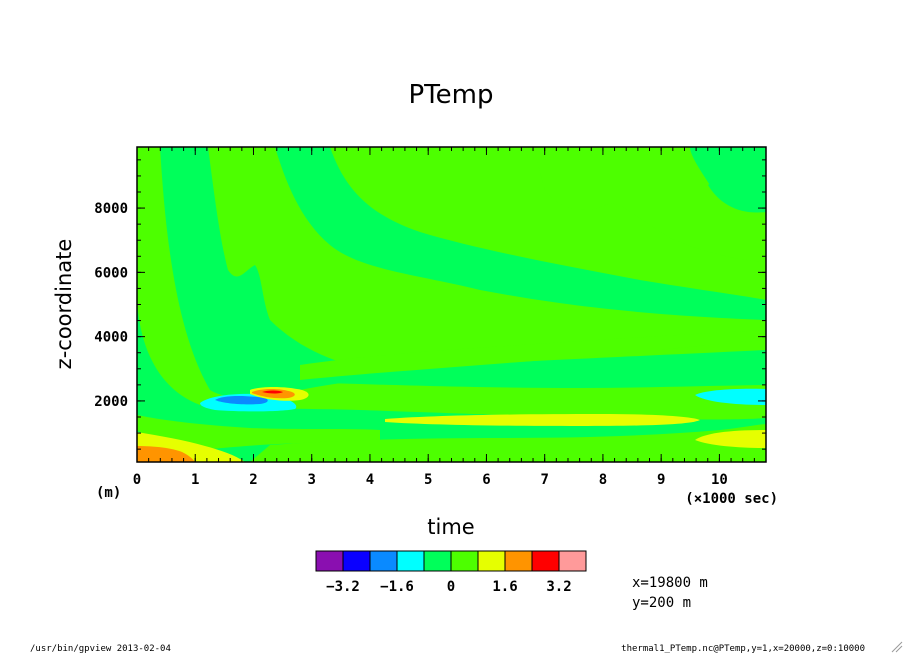 Image resolution: width=904 pixels, height=654 pixels. Describe the element at coordinates (111, 402) in the screenshot. I see `y-tick-label: 2000` at that location.